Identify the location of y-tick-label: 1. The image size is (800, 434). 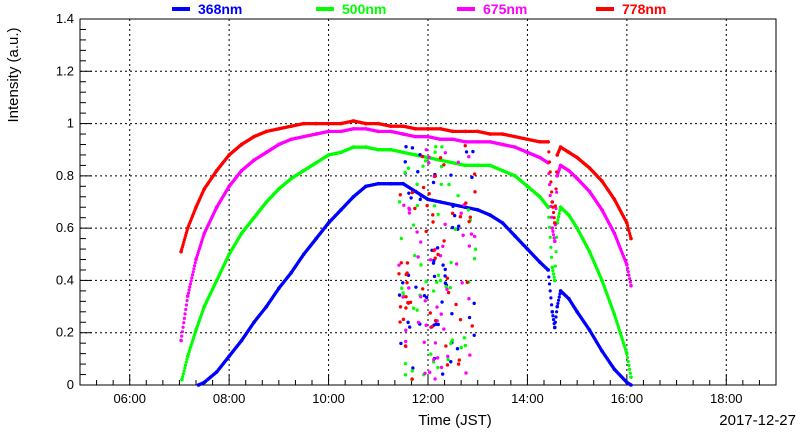
(70, 123).